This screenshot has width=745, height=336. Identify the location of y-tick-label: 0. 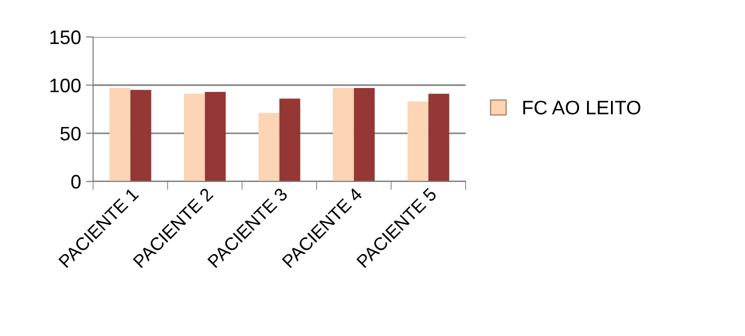
(76, 181).